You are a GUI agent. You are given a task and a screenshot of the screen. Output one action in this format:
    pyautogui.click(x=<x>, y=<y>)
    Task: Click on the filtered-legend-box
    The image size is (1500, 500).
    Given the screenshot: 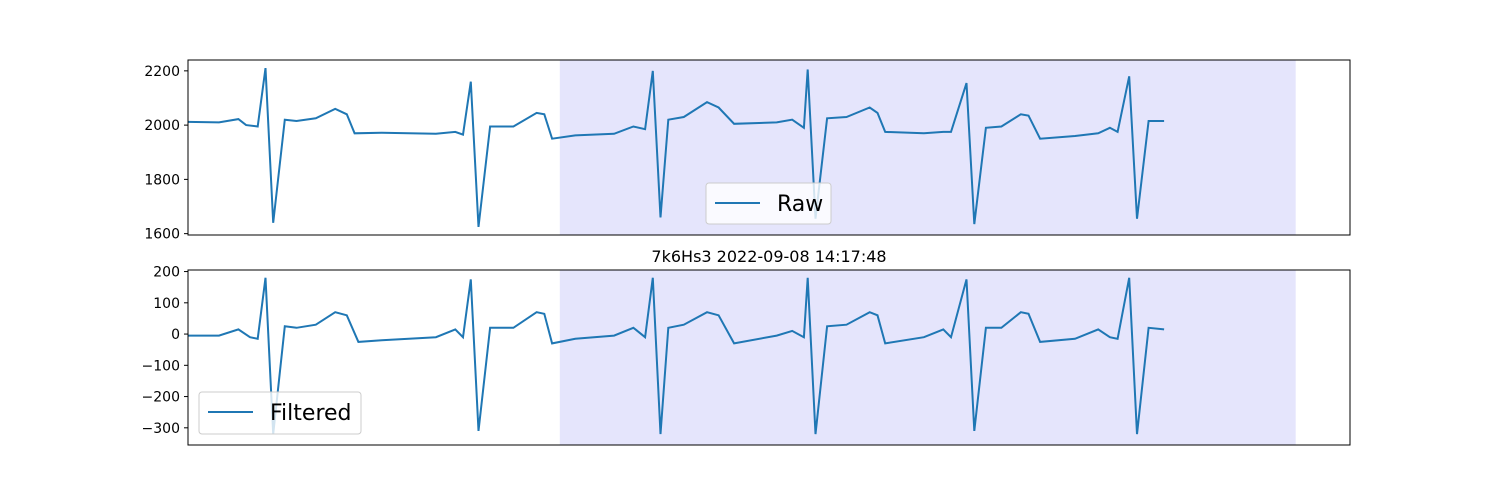 What is the action you would take?
    pyautogui.click(x=280, y=413)
    